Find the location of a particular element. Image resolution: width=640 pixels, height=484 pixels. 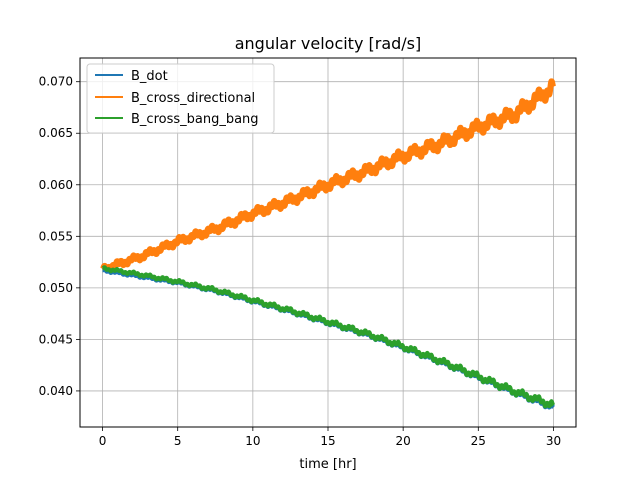

legend-box is located at coordinates (180, 98).